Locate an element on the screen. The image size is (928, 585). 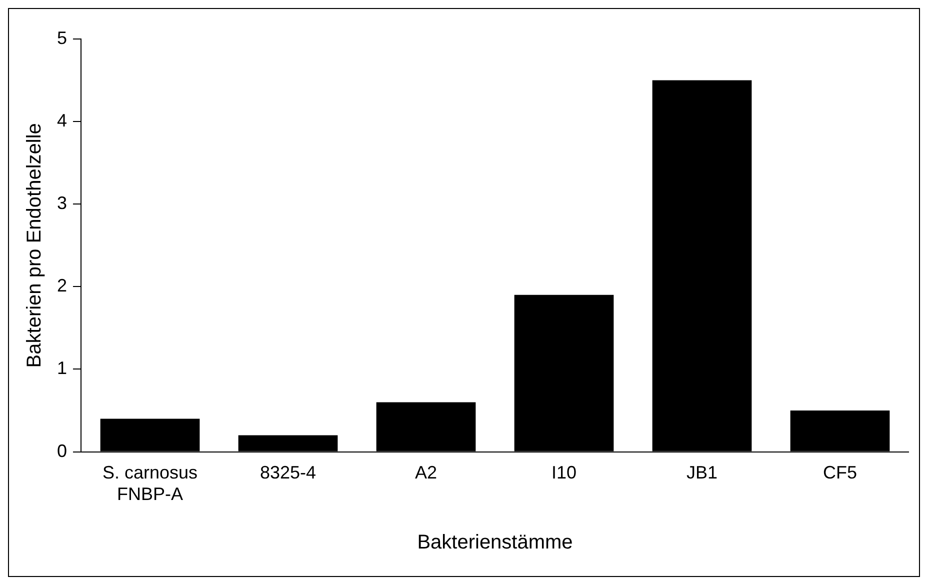
y-tick-label: 5 is located at coordinates (62, 38).